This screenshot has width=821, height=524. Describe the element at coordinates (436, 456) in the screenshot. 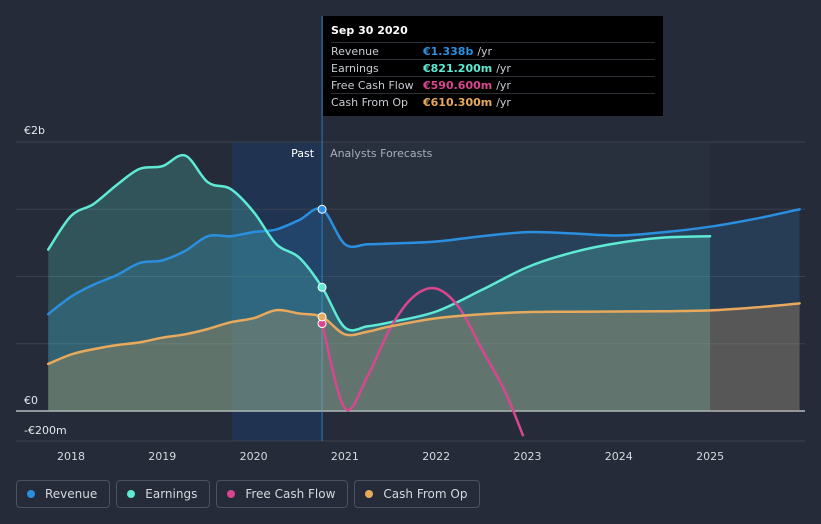

I see `x-tick-label: 2022` at that location.